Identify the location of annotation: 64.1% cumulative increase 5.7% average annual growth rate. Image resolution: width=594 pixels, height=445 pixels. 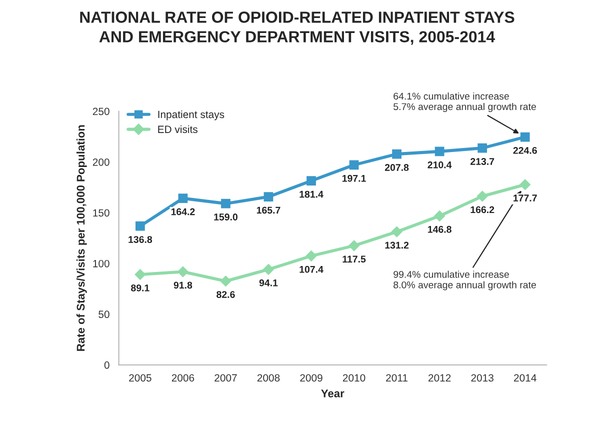
(465, 102).